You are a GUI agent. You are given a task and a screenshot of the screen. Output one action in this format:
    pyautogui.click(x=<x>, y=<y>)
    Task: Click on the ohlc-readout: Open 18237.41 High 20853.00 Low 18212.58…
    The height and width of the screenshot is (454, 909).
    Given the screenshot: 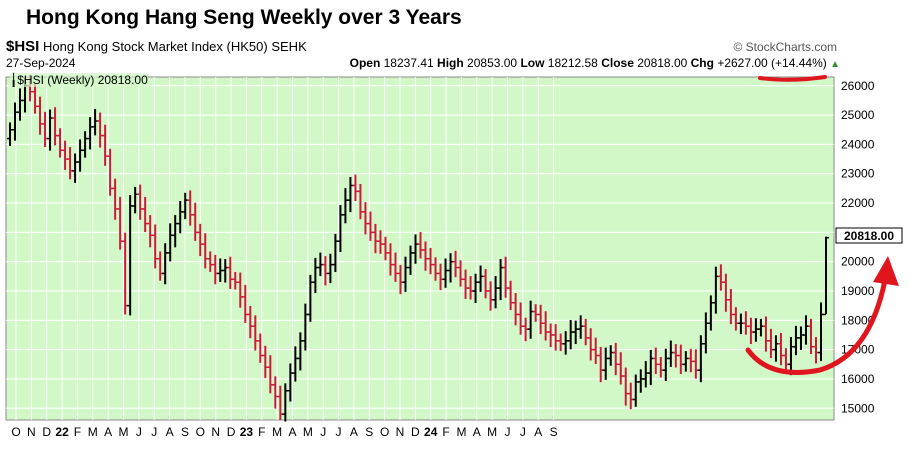 What is the action you would take?
    pyautogui.click(x=595, y=63)
    